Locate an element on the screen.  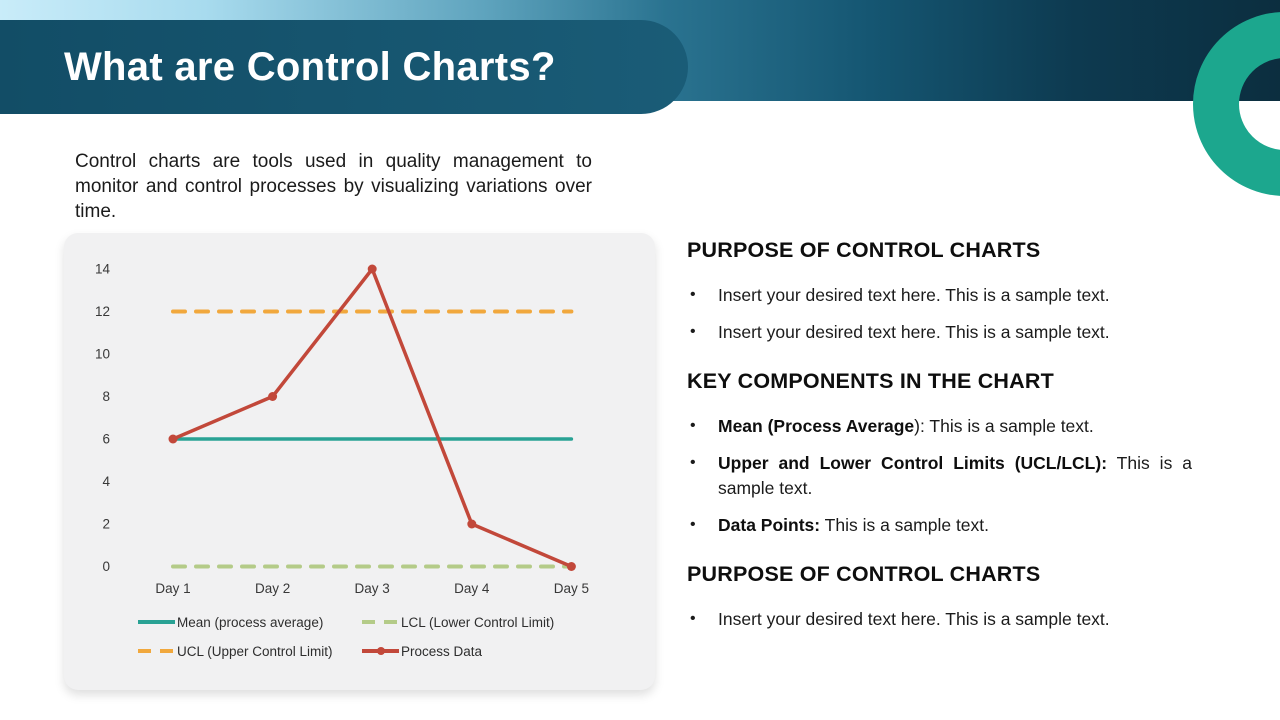
bullet-bold: Data Points: is located at coordinates (769, 525).